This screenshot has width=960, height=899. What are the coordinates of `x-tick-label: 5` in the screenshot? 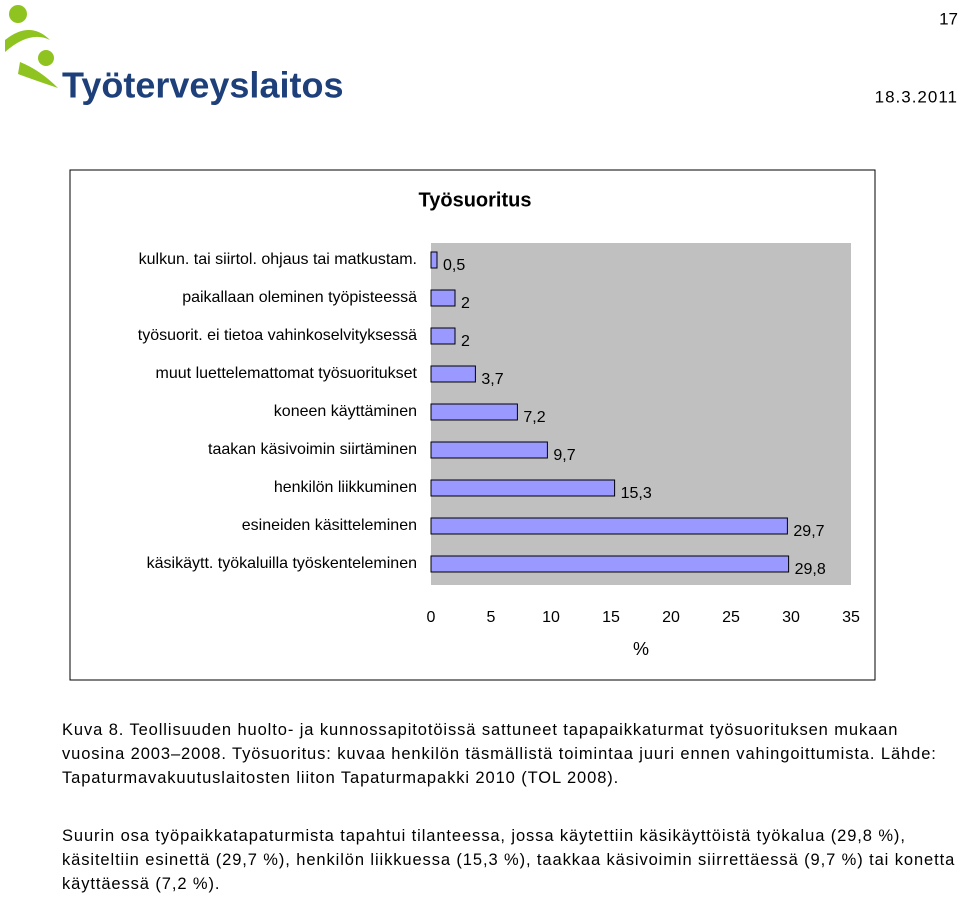 It's located at (491, 617).